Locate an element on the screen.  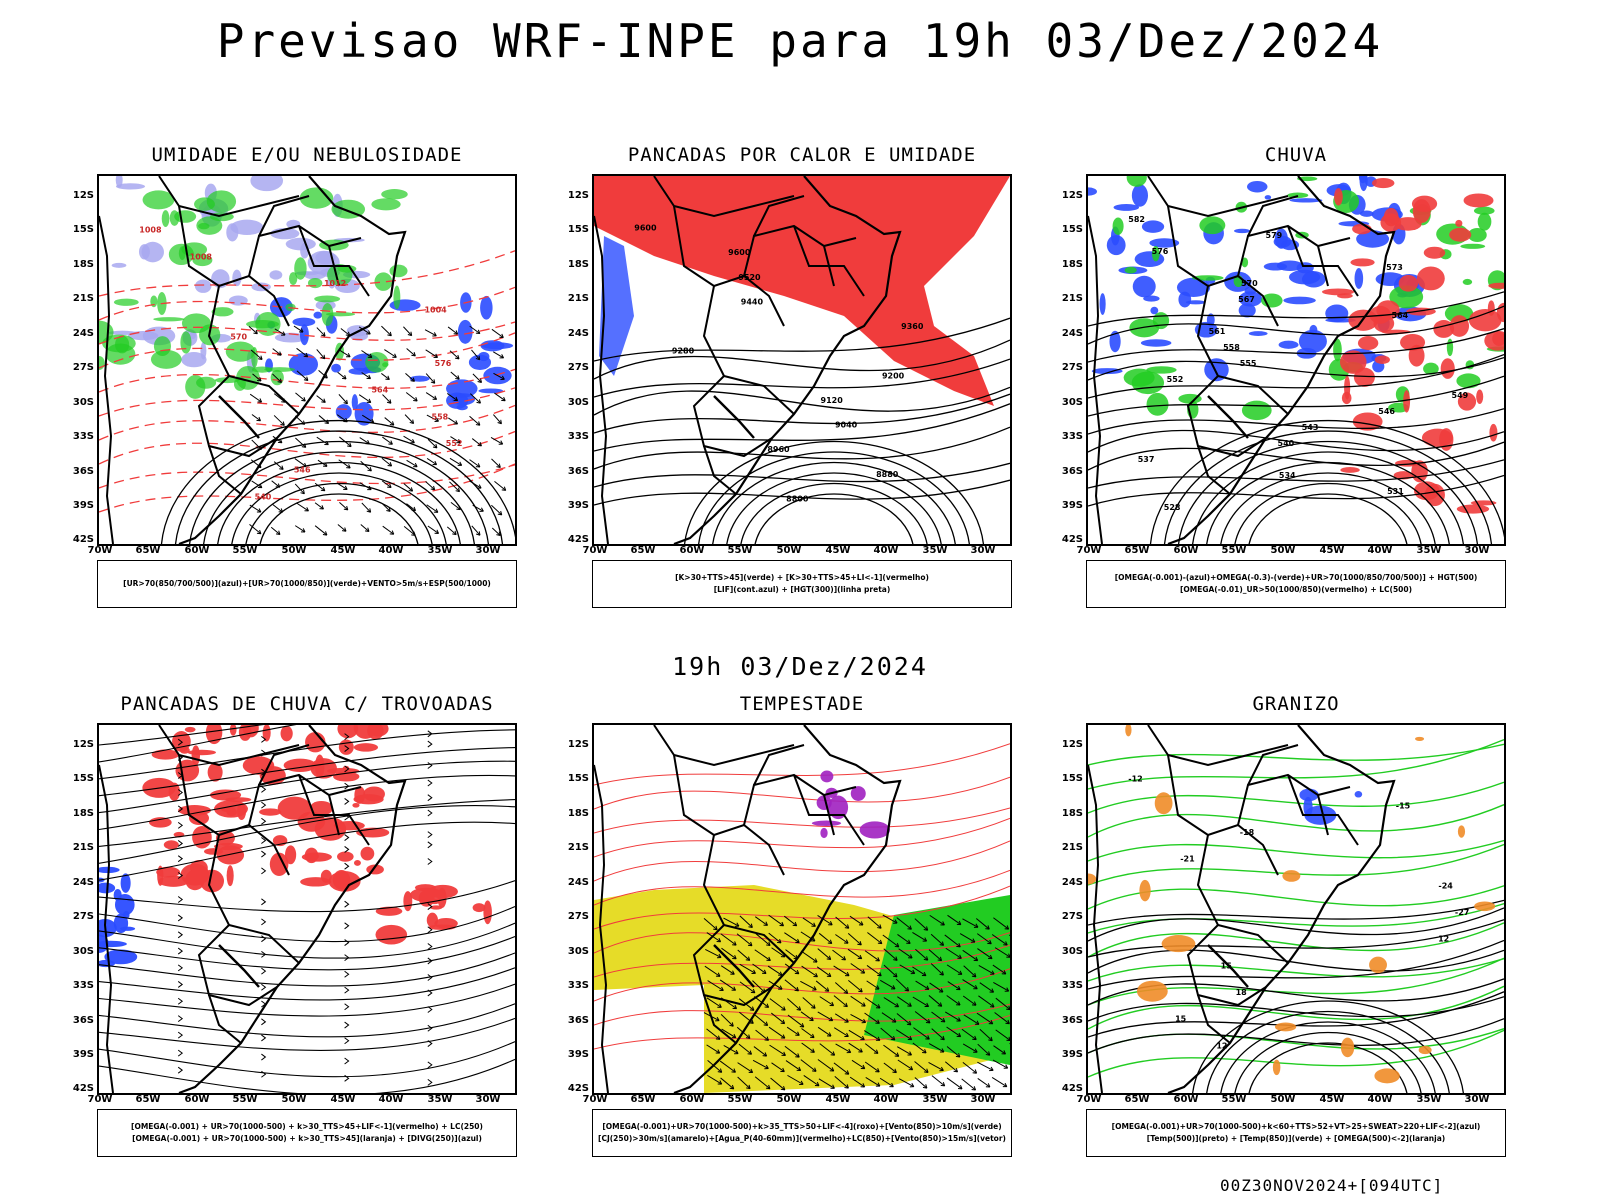
longitude-label: 35W is located at coordinates (935, 1099).